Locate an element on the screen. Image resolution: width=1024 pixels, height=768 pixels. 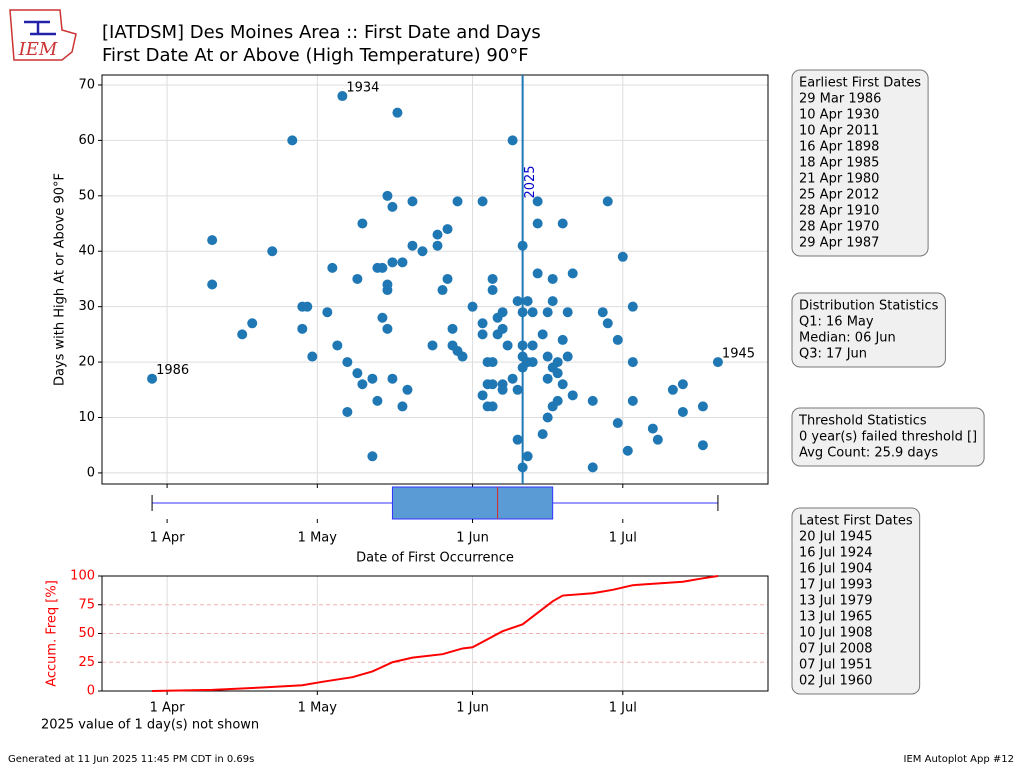
footer-right: IEM Autoplot App #12 is located at coordinates (959, 759).